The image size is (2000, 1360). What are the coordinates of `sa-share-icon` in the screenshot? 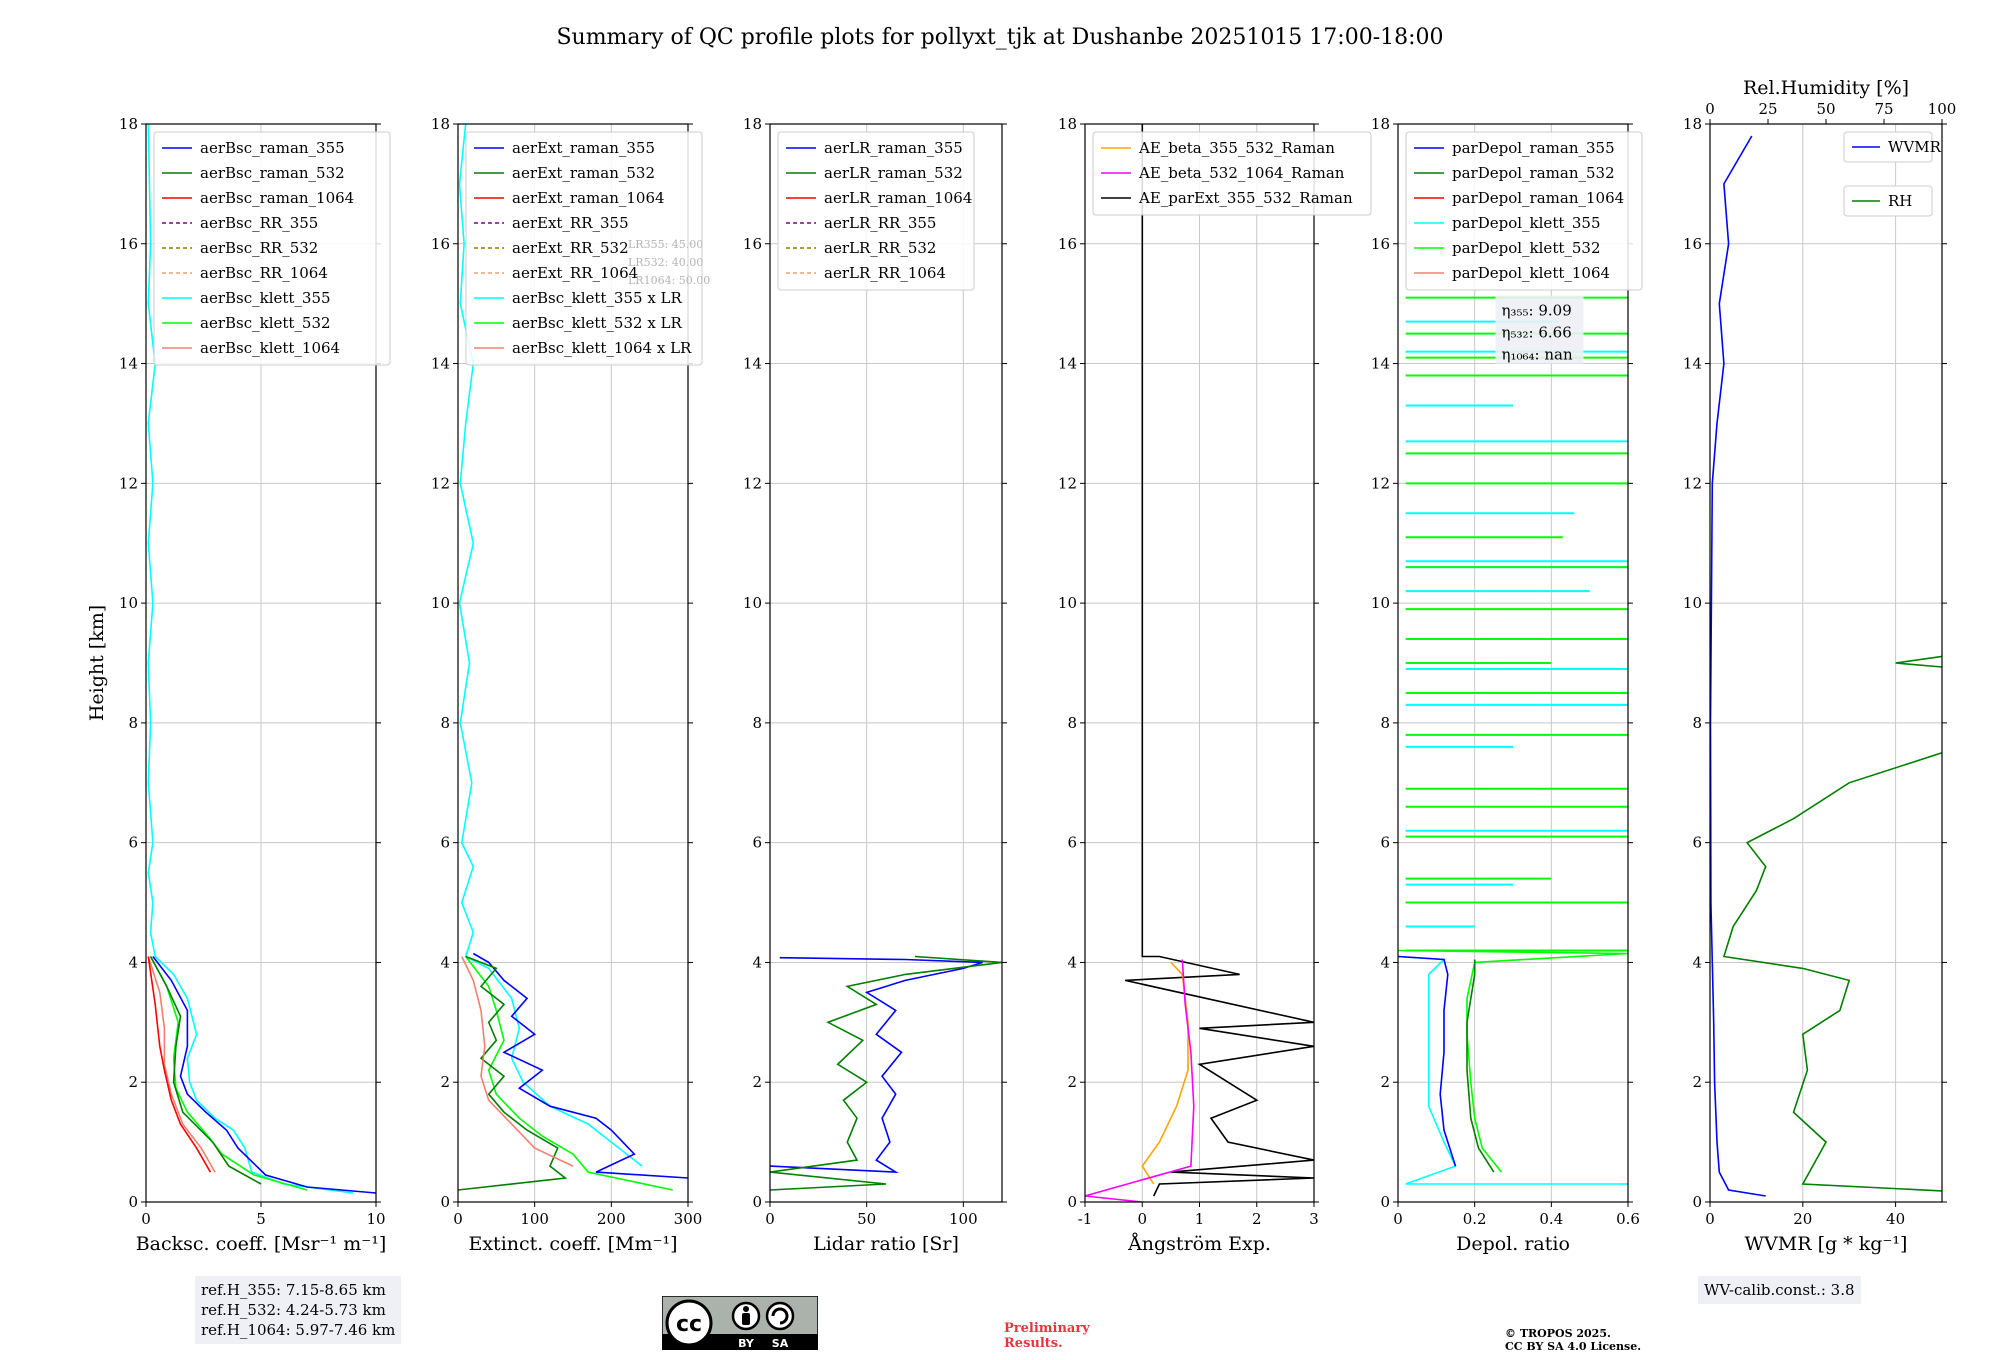 It's located at (780, 1316).